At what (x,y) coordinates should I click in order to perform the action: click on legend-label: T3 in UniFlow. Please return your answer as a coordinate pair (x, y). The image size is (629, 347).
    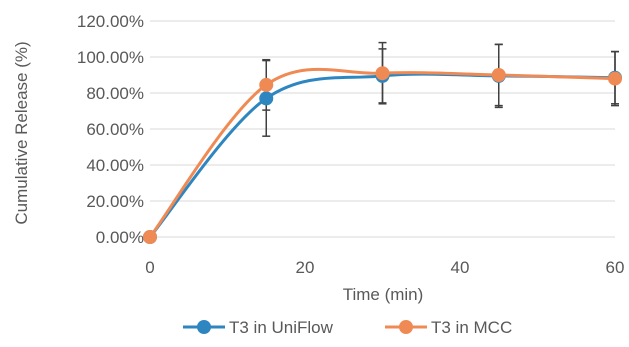
    Looking at the image, I should click on (281, 327).